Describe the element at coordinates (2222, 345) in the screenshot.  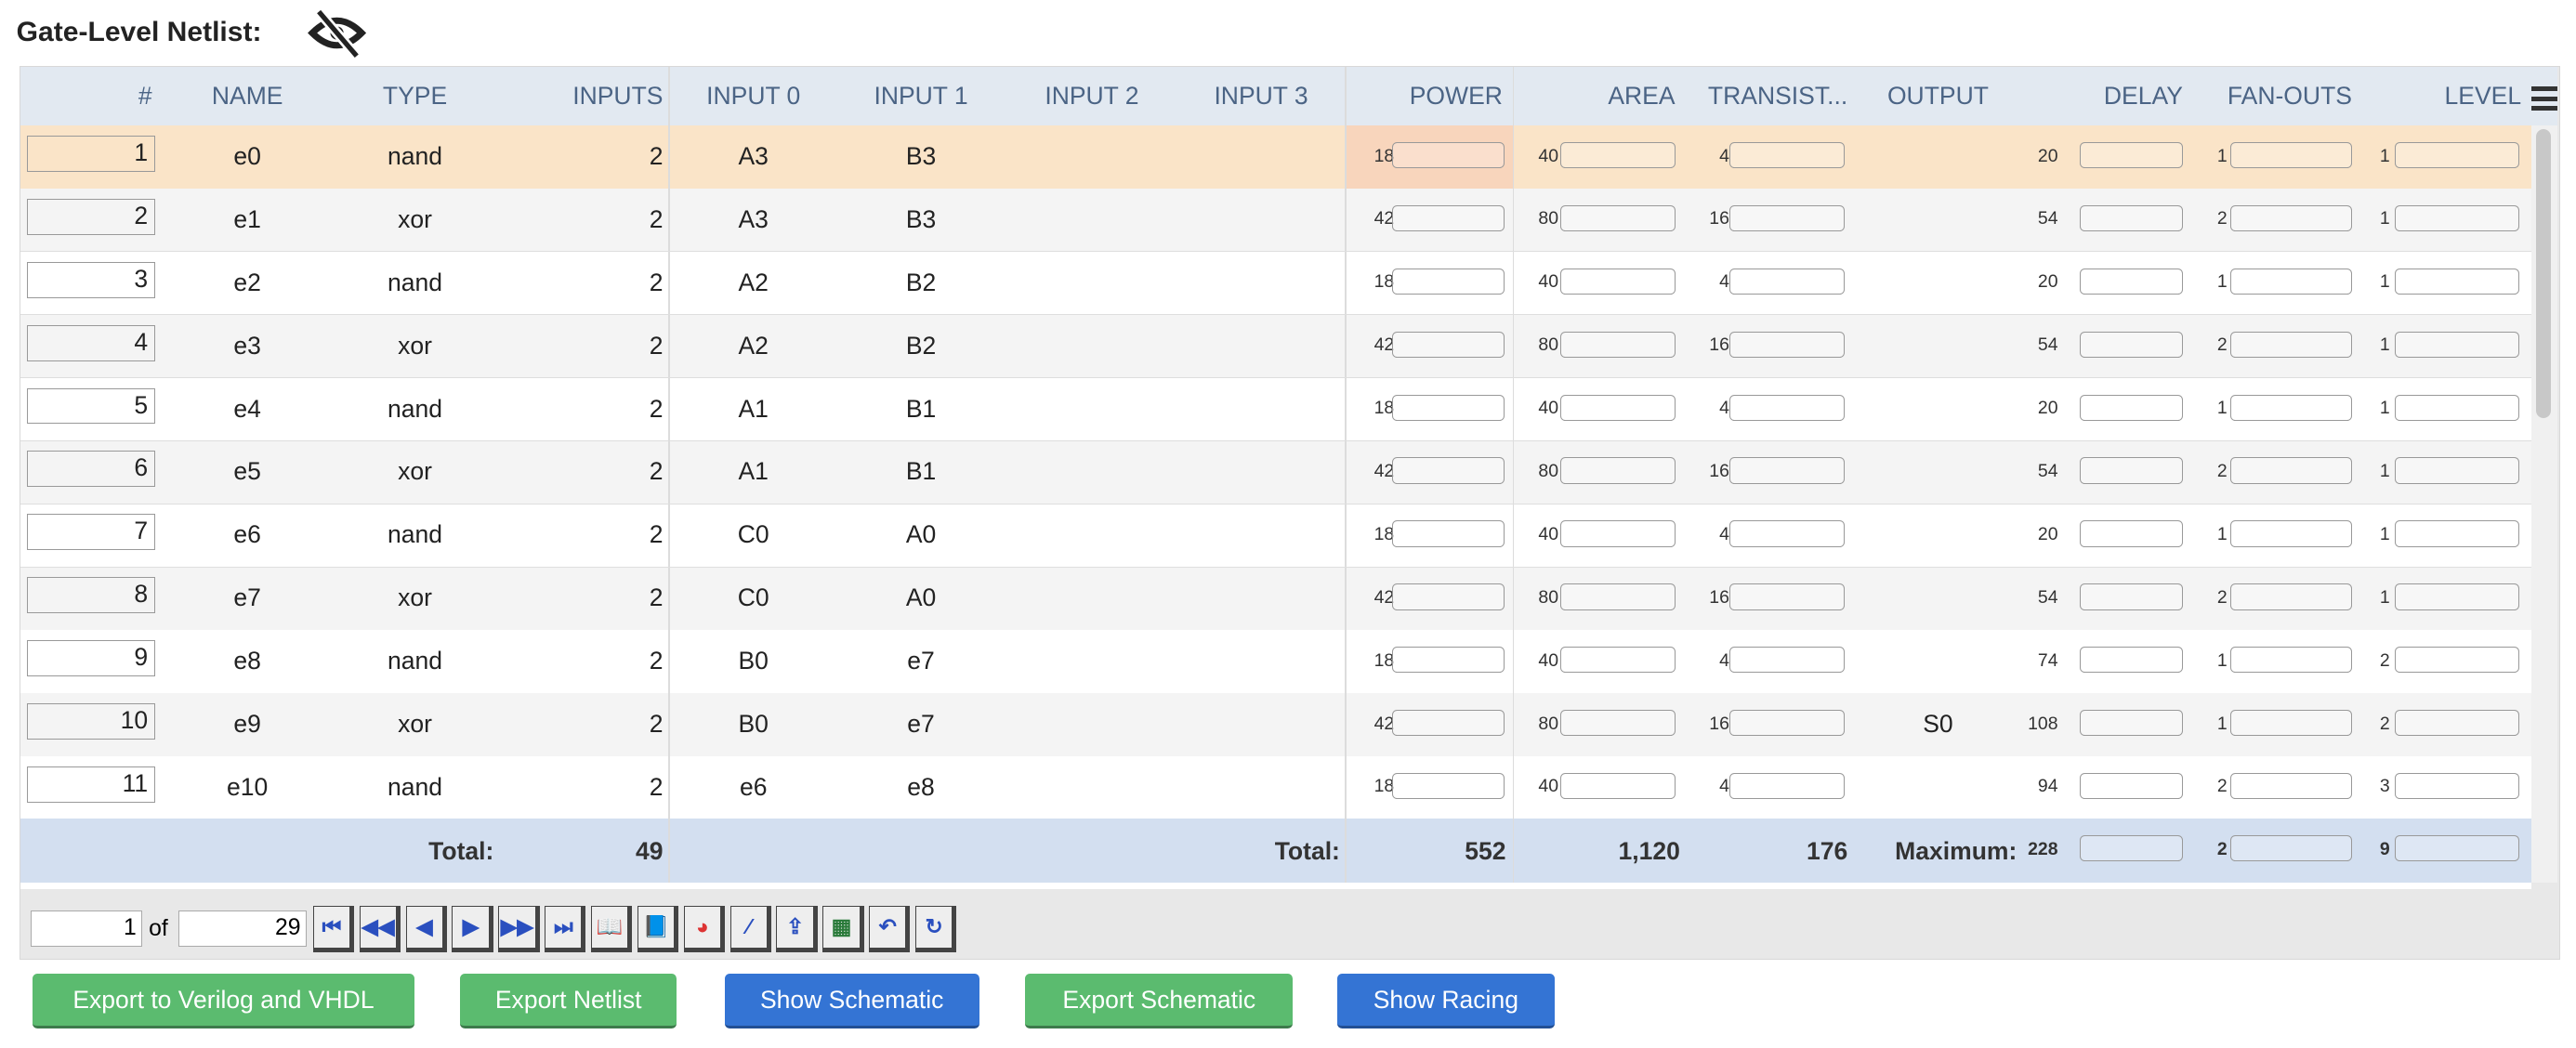
I see `fanouts-value: 2` at that location.